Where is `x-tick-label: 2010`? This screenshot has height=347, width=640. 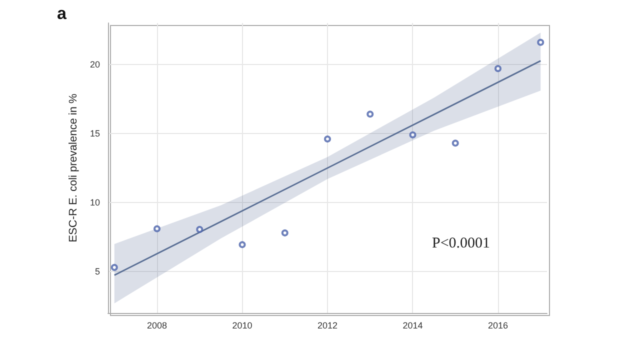 x-tick-label: 2010 is located at coordinates (242, 325).